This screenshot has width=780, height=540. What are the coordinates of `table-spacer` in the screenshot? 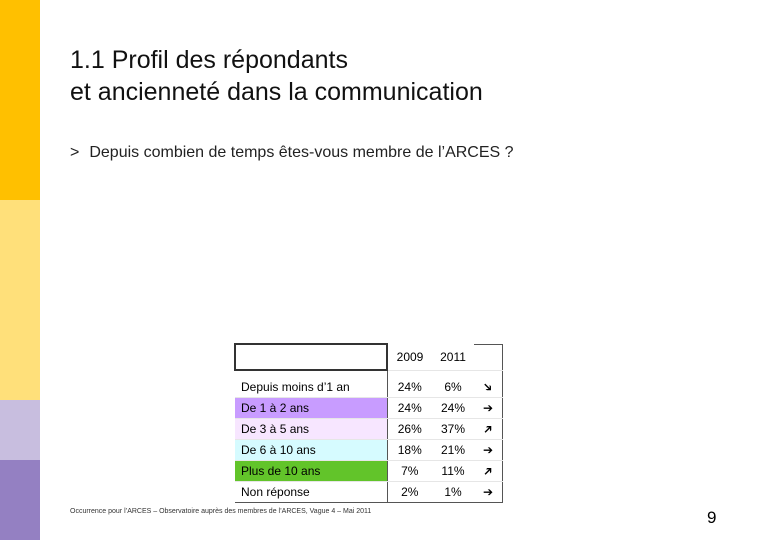 It's located at (369, 373).